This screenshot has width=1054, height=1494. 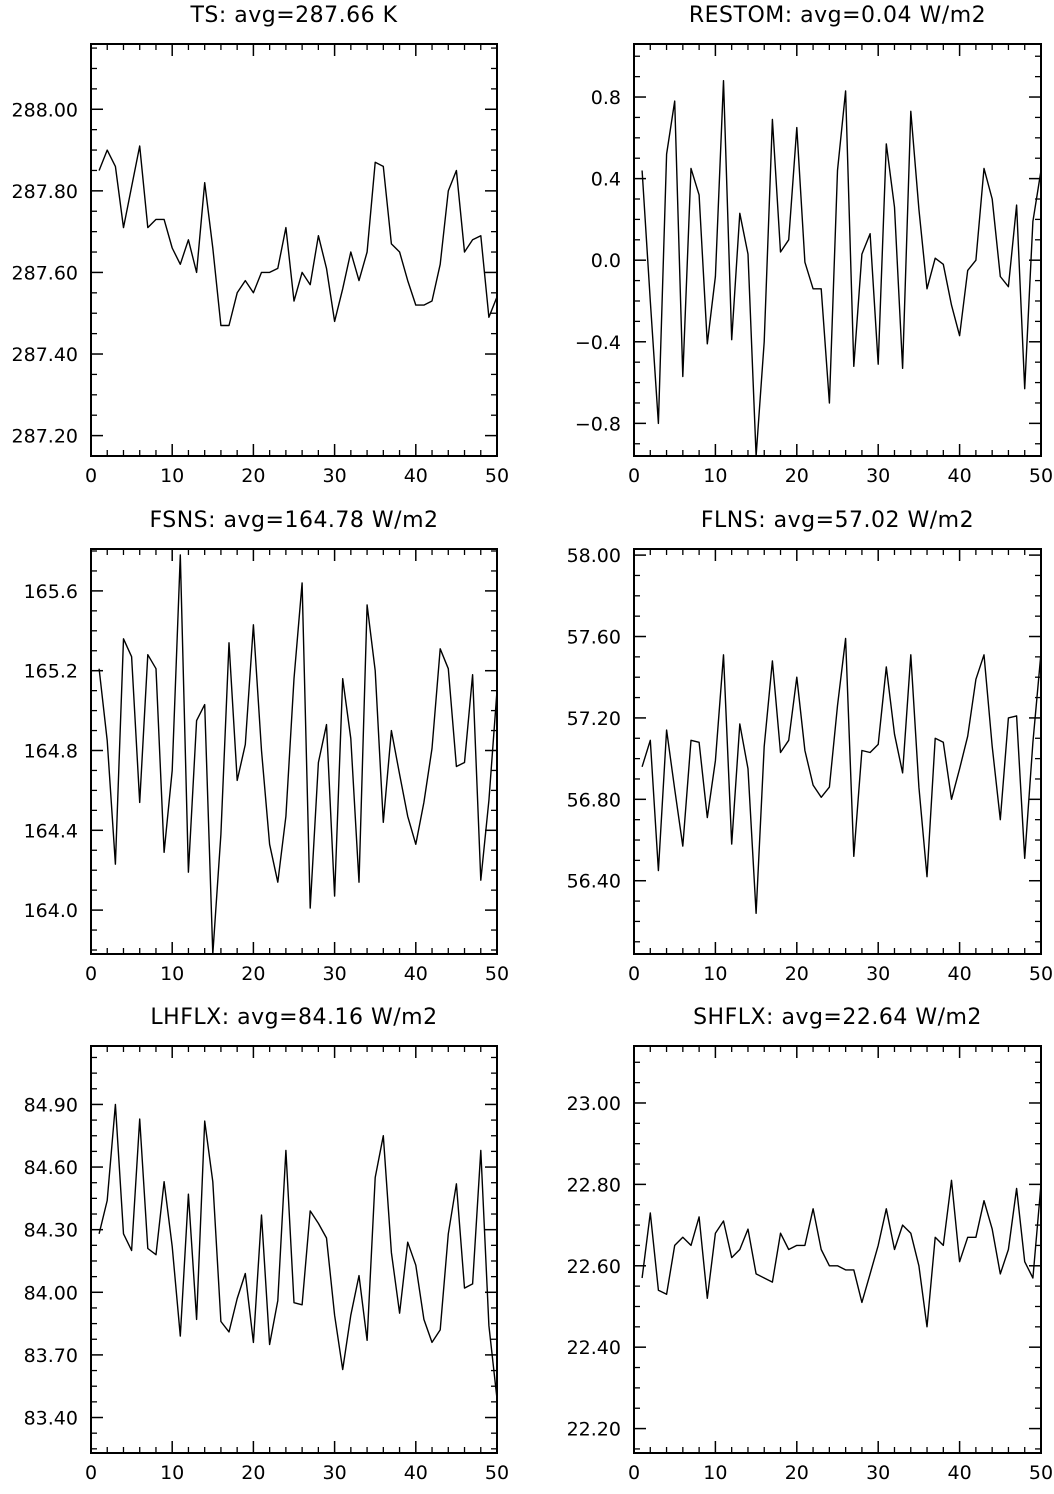 What do you see at coordinates (598, 424) in the screenshot?
I see `y-tick-label: −0.8` at bounding box center [598, 424].